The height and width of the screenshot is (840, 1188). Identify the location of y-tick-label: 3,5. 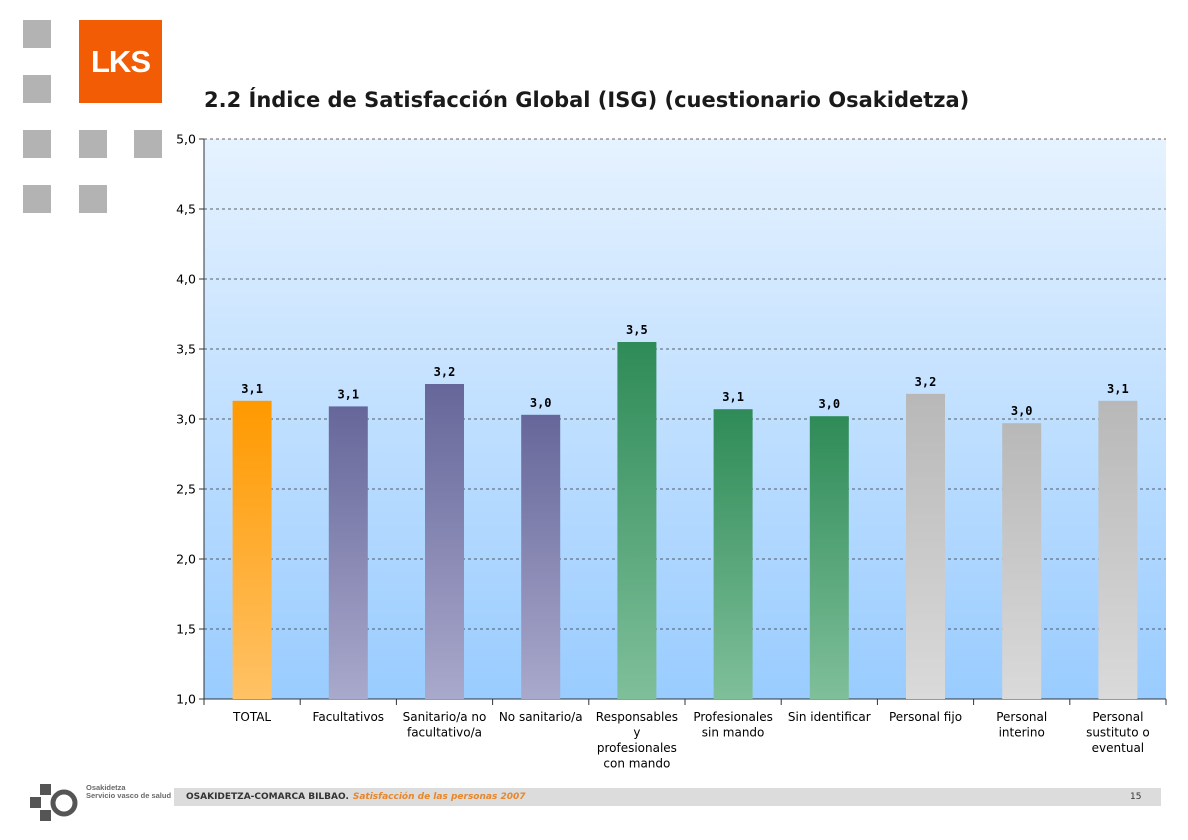
(186, 349).